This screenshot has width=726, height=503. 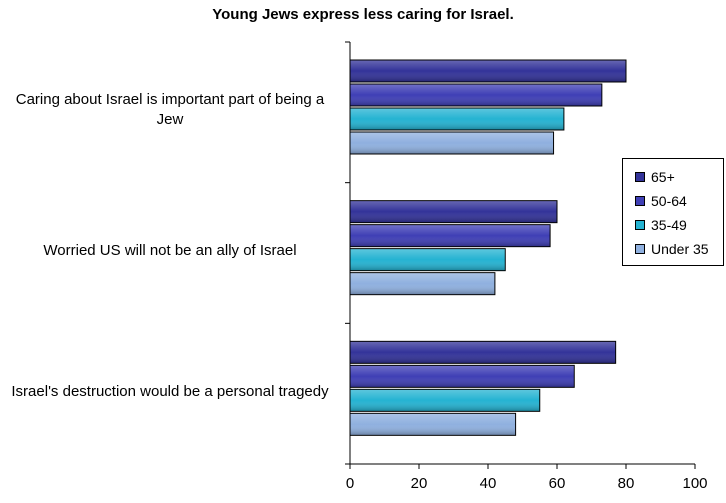 What do you see at coordinates (170, 250) in the screenshot?
I see `category-label-2: Worried US will not be an ally of Israel` at bounding box center [170, 250].